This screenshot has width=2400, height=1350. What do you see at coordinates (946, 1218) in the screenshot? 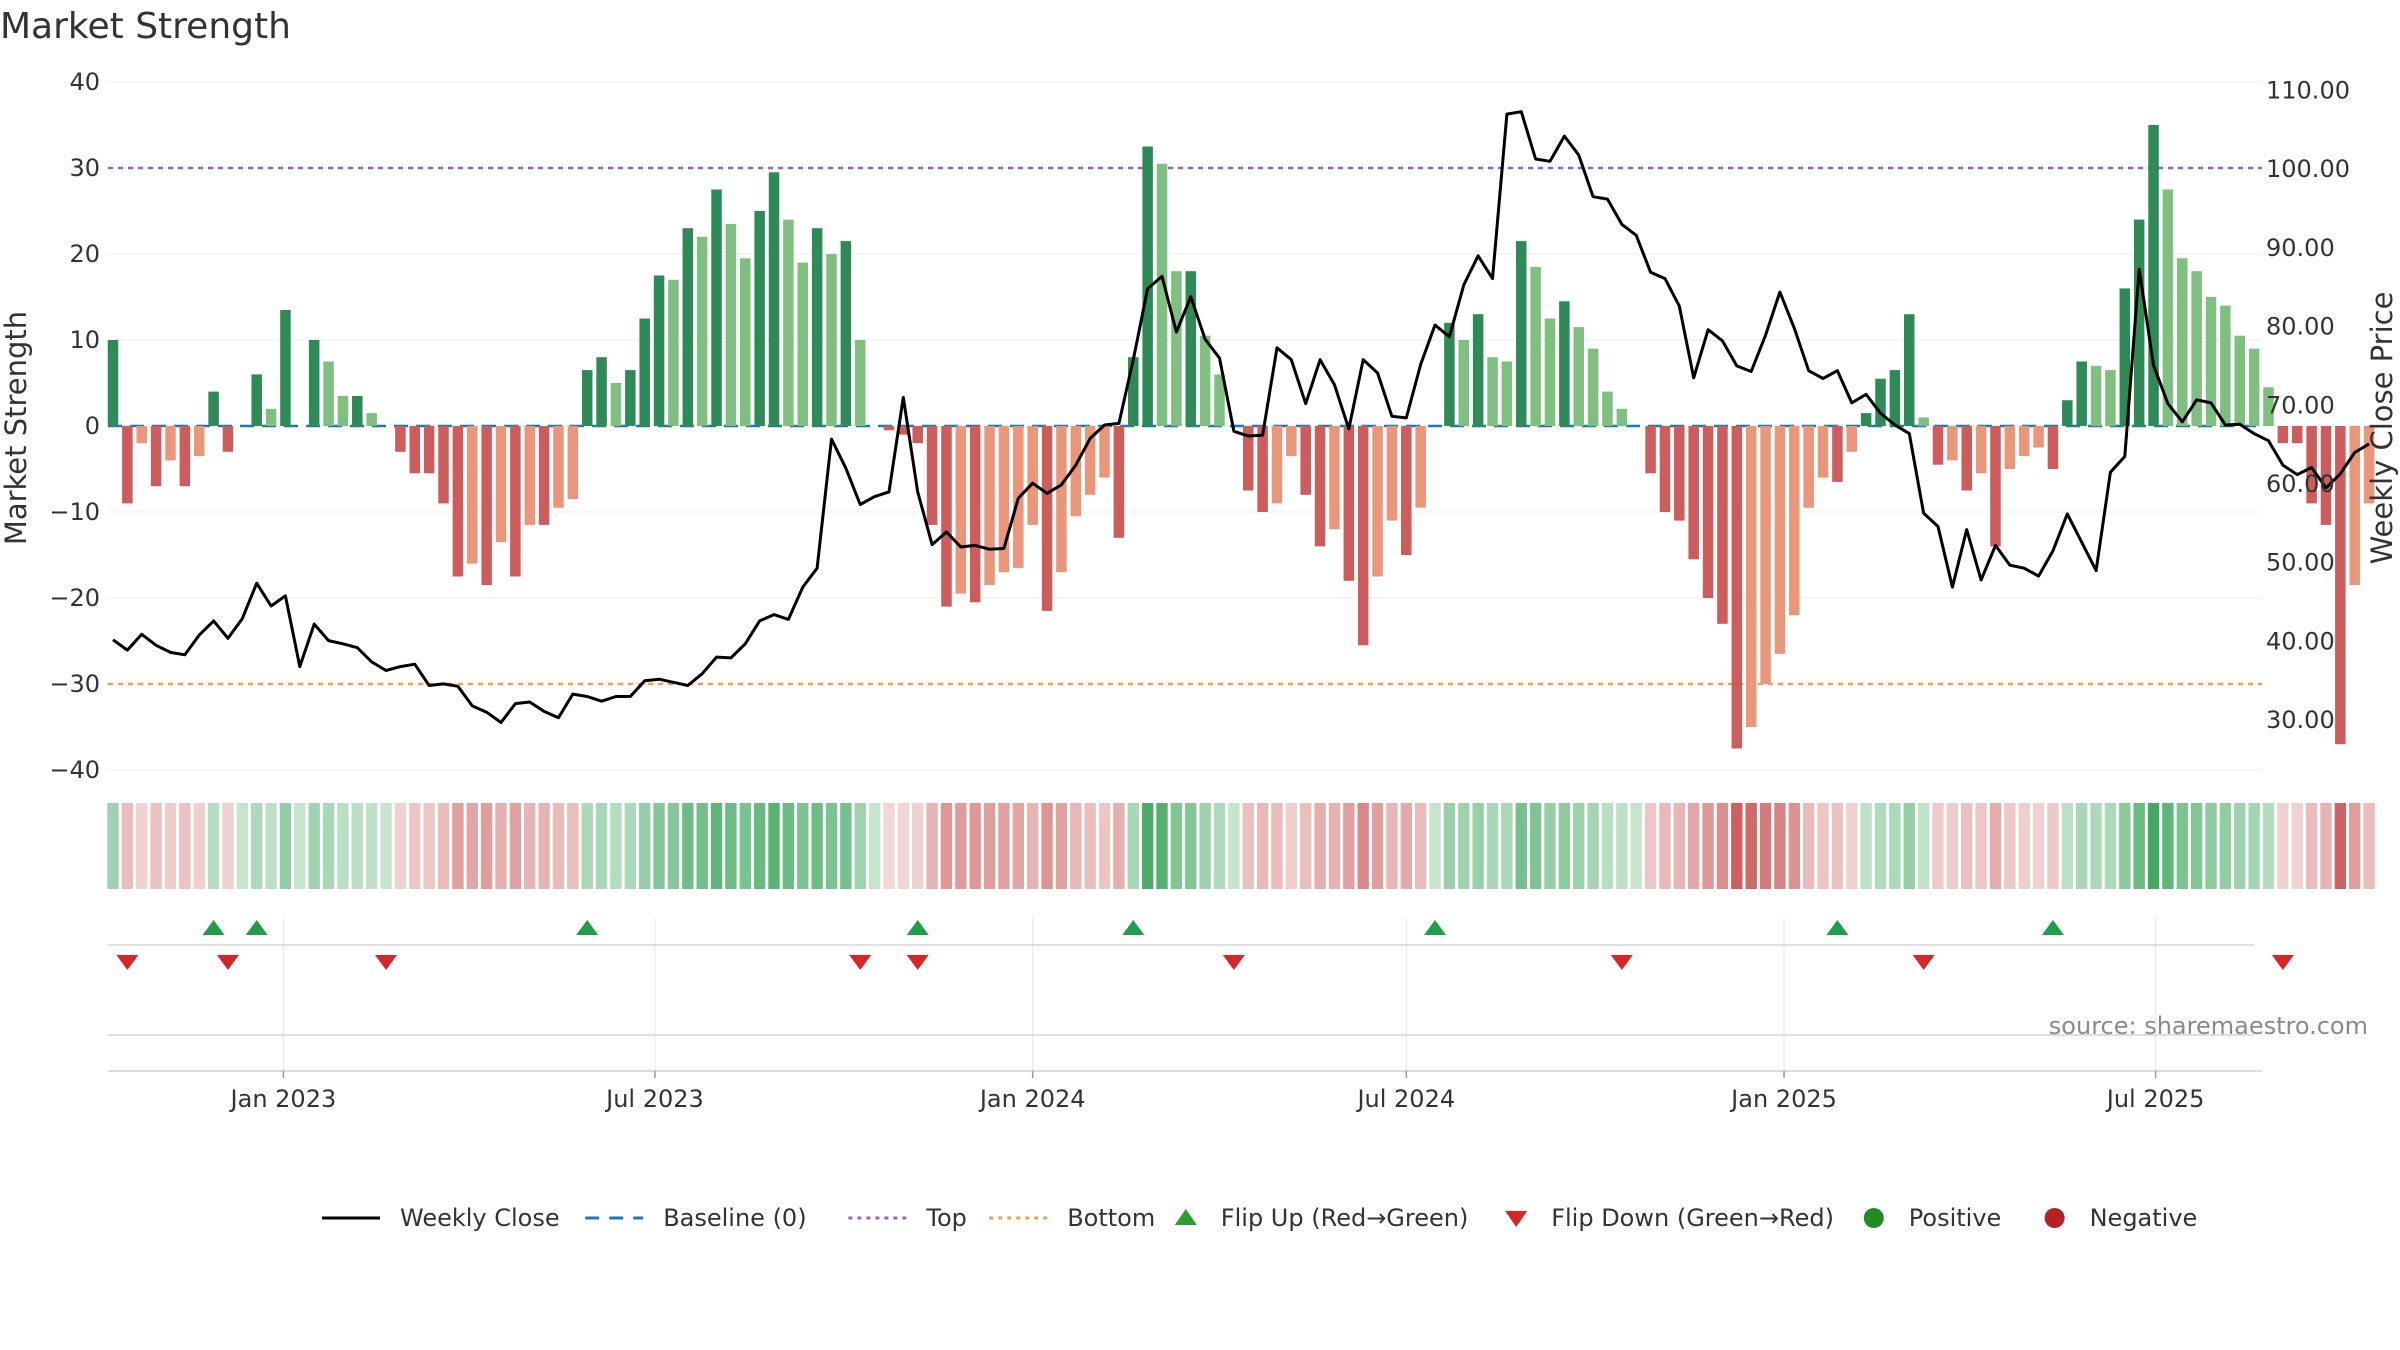
I see `legend-label: Top` at bounding box center [946, 1218].